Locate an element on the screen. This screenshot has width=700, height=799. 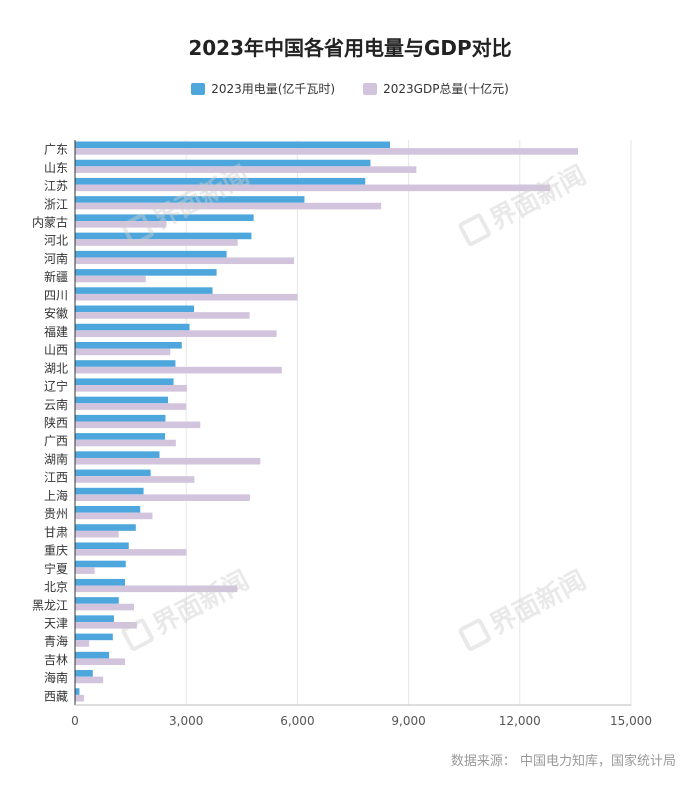
y-category-label: 浙江 is located at coordinates (56, 204).